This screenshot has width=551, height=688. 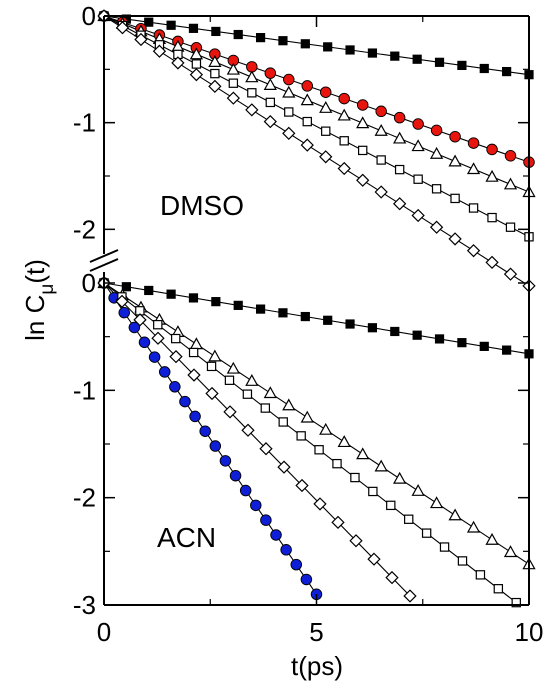 I want to click on y-tick-label-top: -2, so click(x=84, y=229).